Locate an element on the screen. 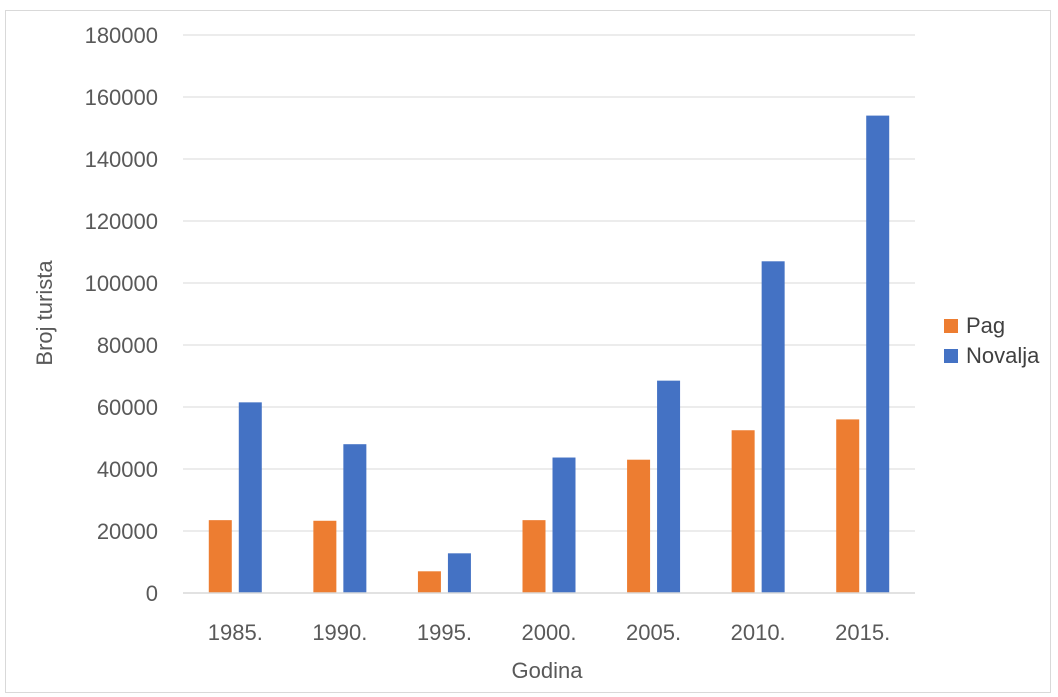 Image resolution: width=1058 pixels, height=697 pixels. x-tick-label: 2000. is located at coordinates (548, 632).